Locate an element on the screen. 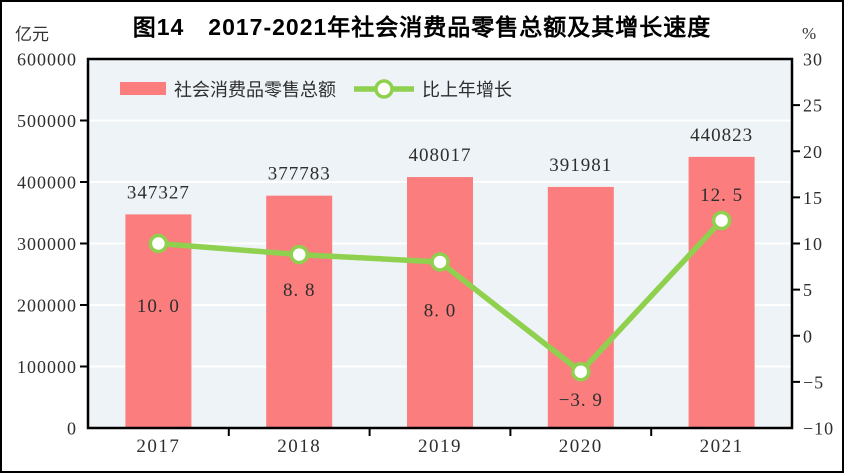  right-axis-tick-label: 15 is located at coordinates (813, 198).